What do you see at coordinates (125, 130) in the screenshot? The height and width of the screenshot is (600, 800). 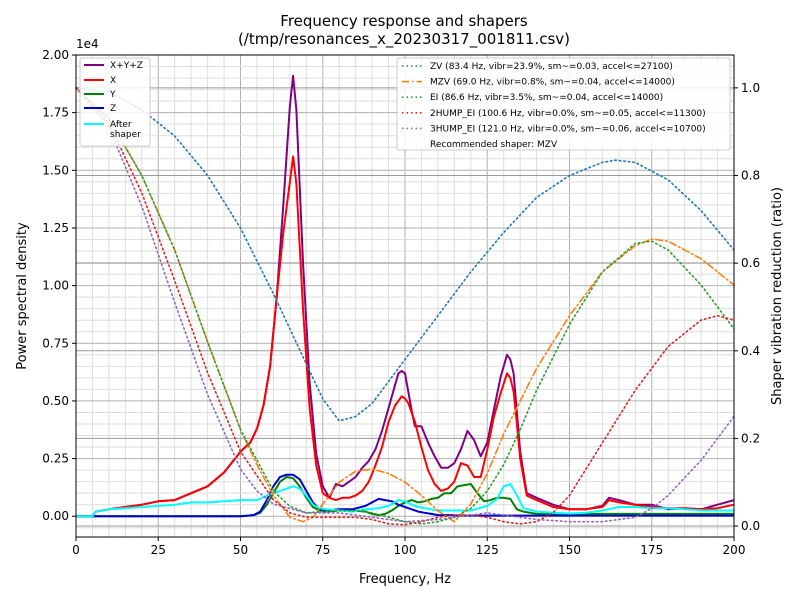 I see `legend-psd-label: After shaper` at bounding box center [125, 130].